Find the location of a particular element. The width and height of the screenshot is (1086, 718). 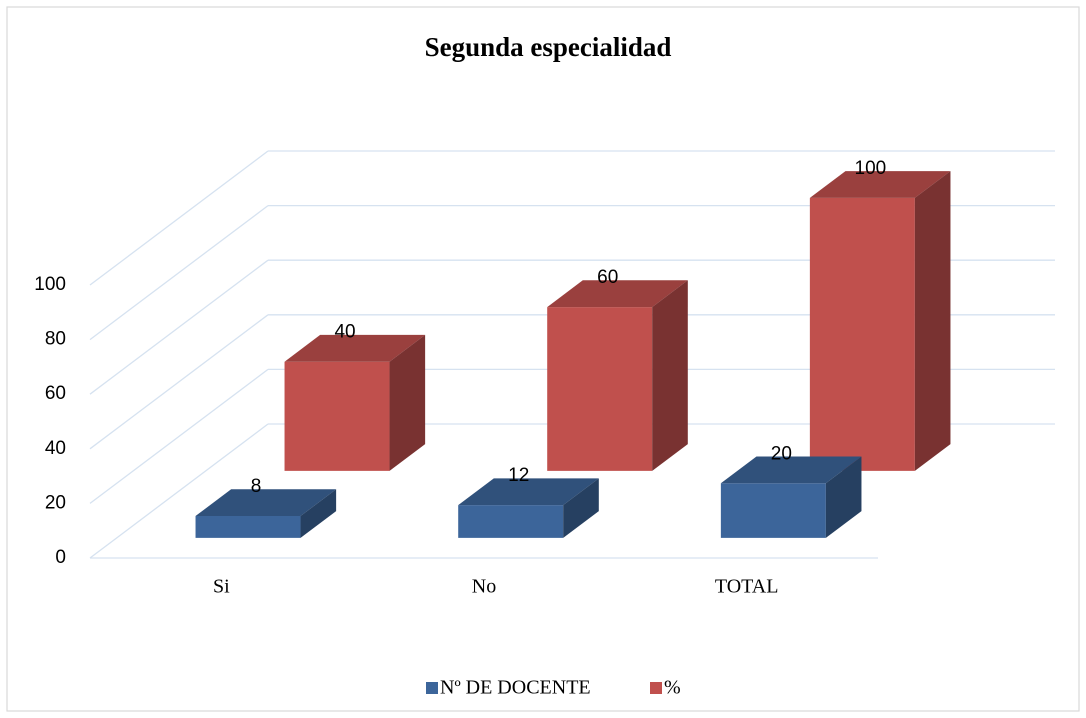

chart-title: Segunda especialidad is located at coordinates (548, 47).